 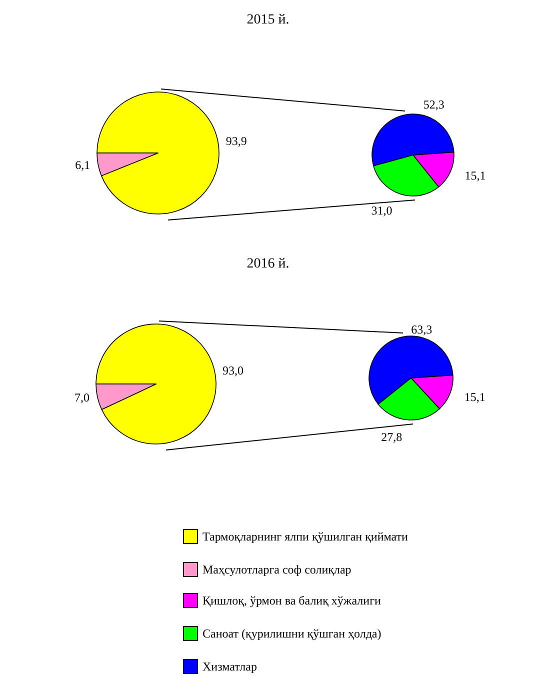 I want to click on legend-label: Хизматлар, so click(x=229, y=667).